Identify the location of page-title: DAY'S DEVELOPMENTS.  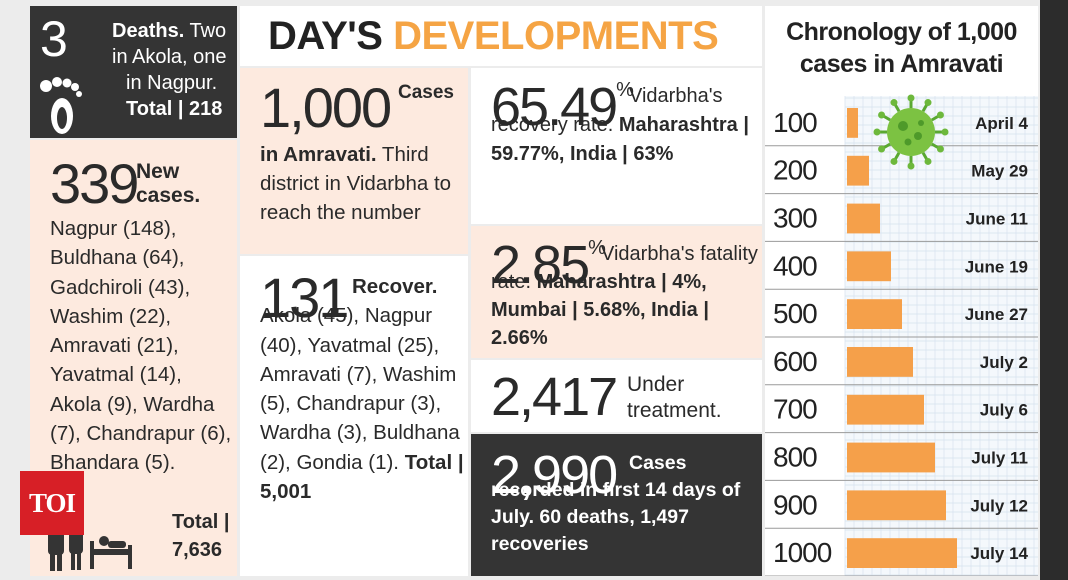
(493, 36).